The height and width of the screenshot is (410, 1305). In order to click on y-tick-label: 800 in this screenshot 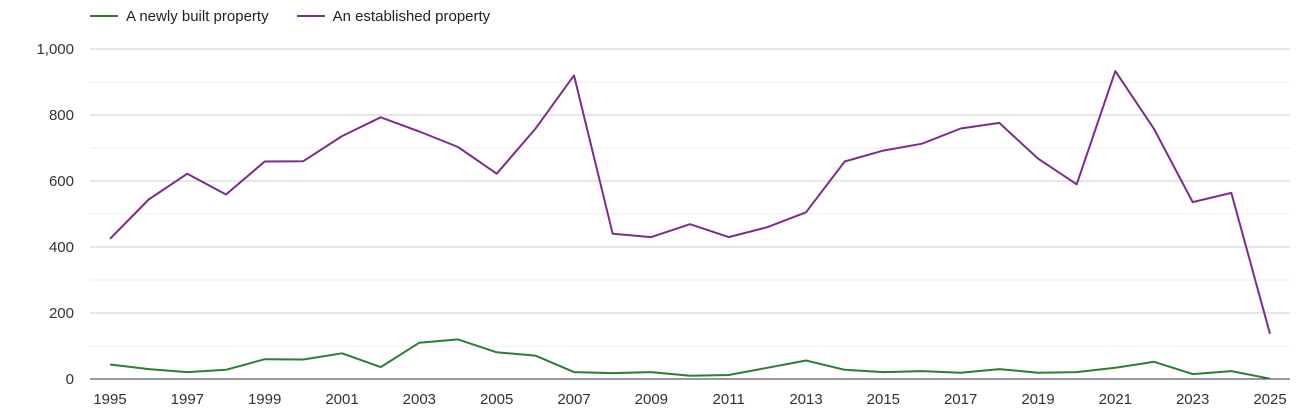, I will do `click(61, 115)`.